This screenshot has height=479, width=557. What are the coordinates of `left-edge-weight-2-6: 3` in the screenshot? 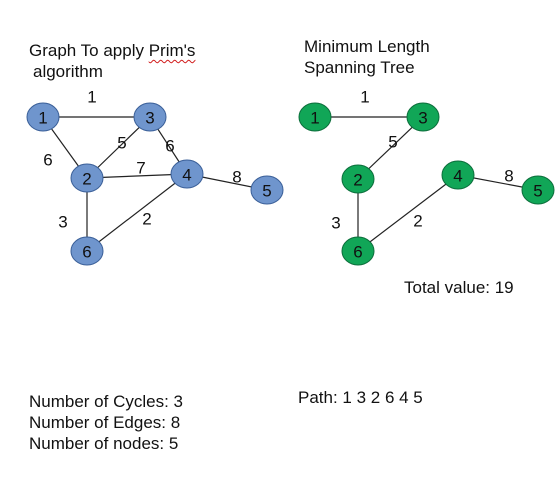 It's located at (62, 222).